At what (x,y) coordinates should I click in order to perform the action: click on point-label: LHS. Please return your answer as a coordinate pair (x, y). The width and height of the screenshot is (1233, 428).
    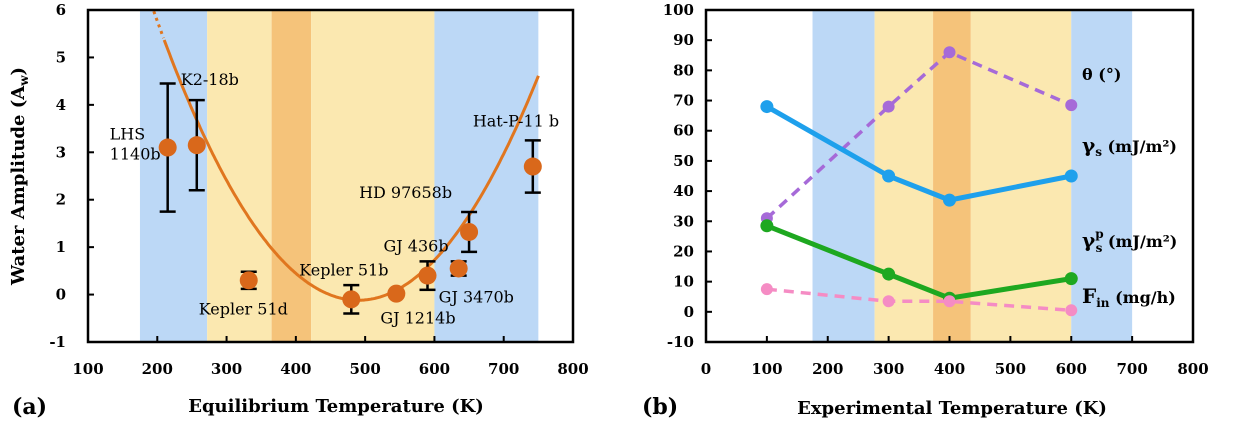
    Looking at the image, I should click on (128, 134).